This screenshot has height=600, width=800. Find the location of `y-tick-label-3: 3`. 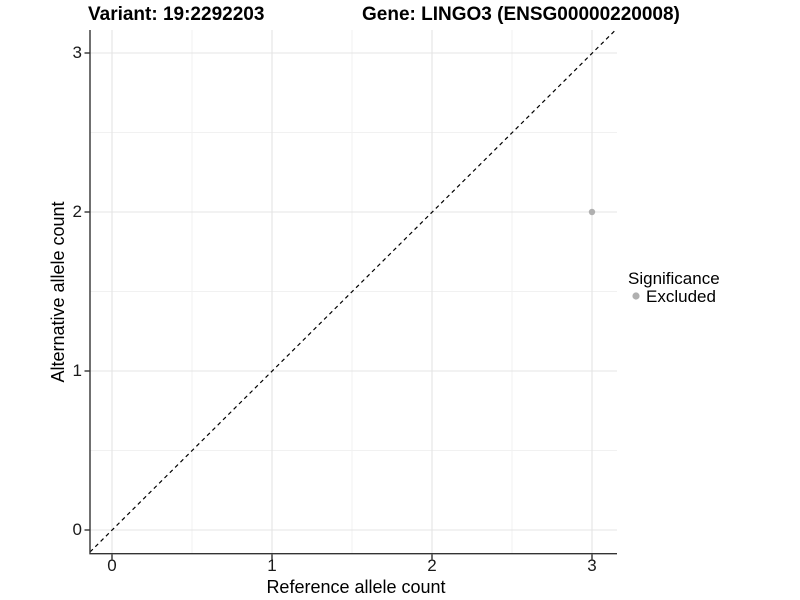

y-tick-label-3: 3 is located at coordinates (77, 52).